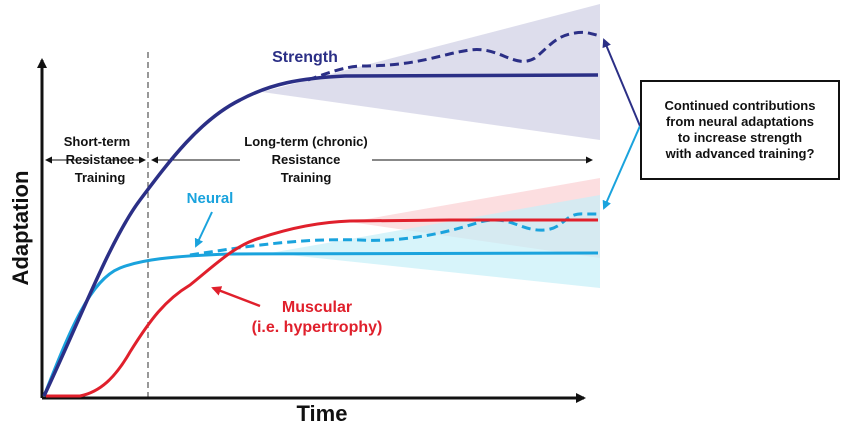 This screenshot has width=850, height=429. Describe the element at coordinates (740, 137) in the screenshot. I see `callout-line-3: to increase strength` at that location.